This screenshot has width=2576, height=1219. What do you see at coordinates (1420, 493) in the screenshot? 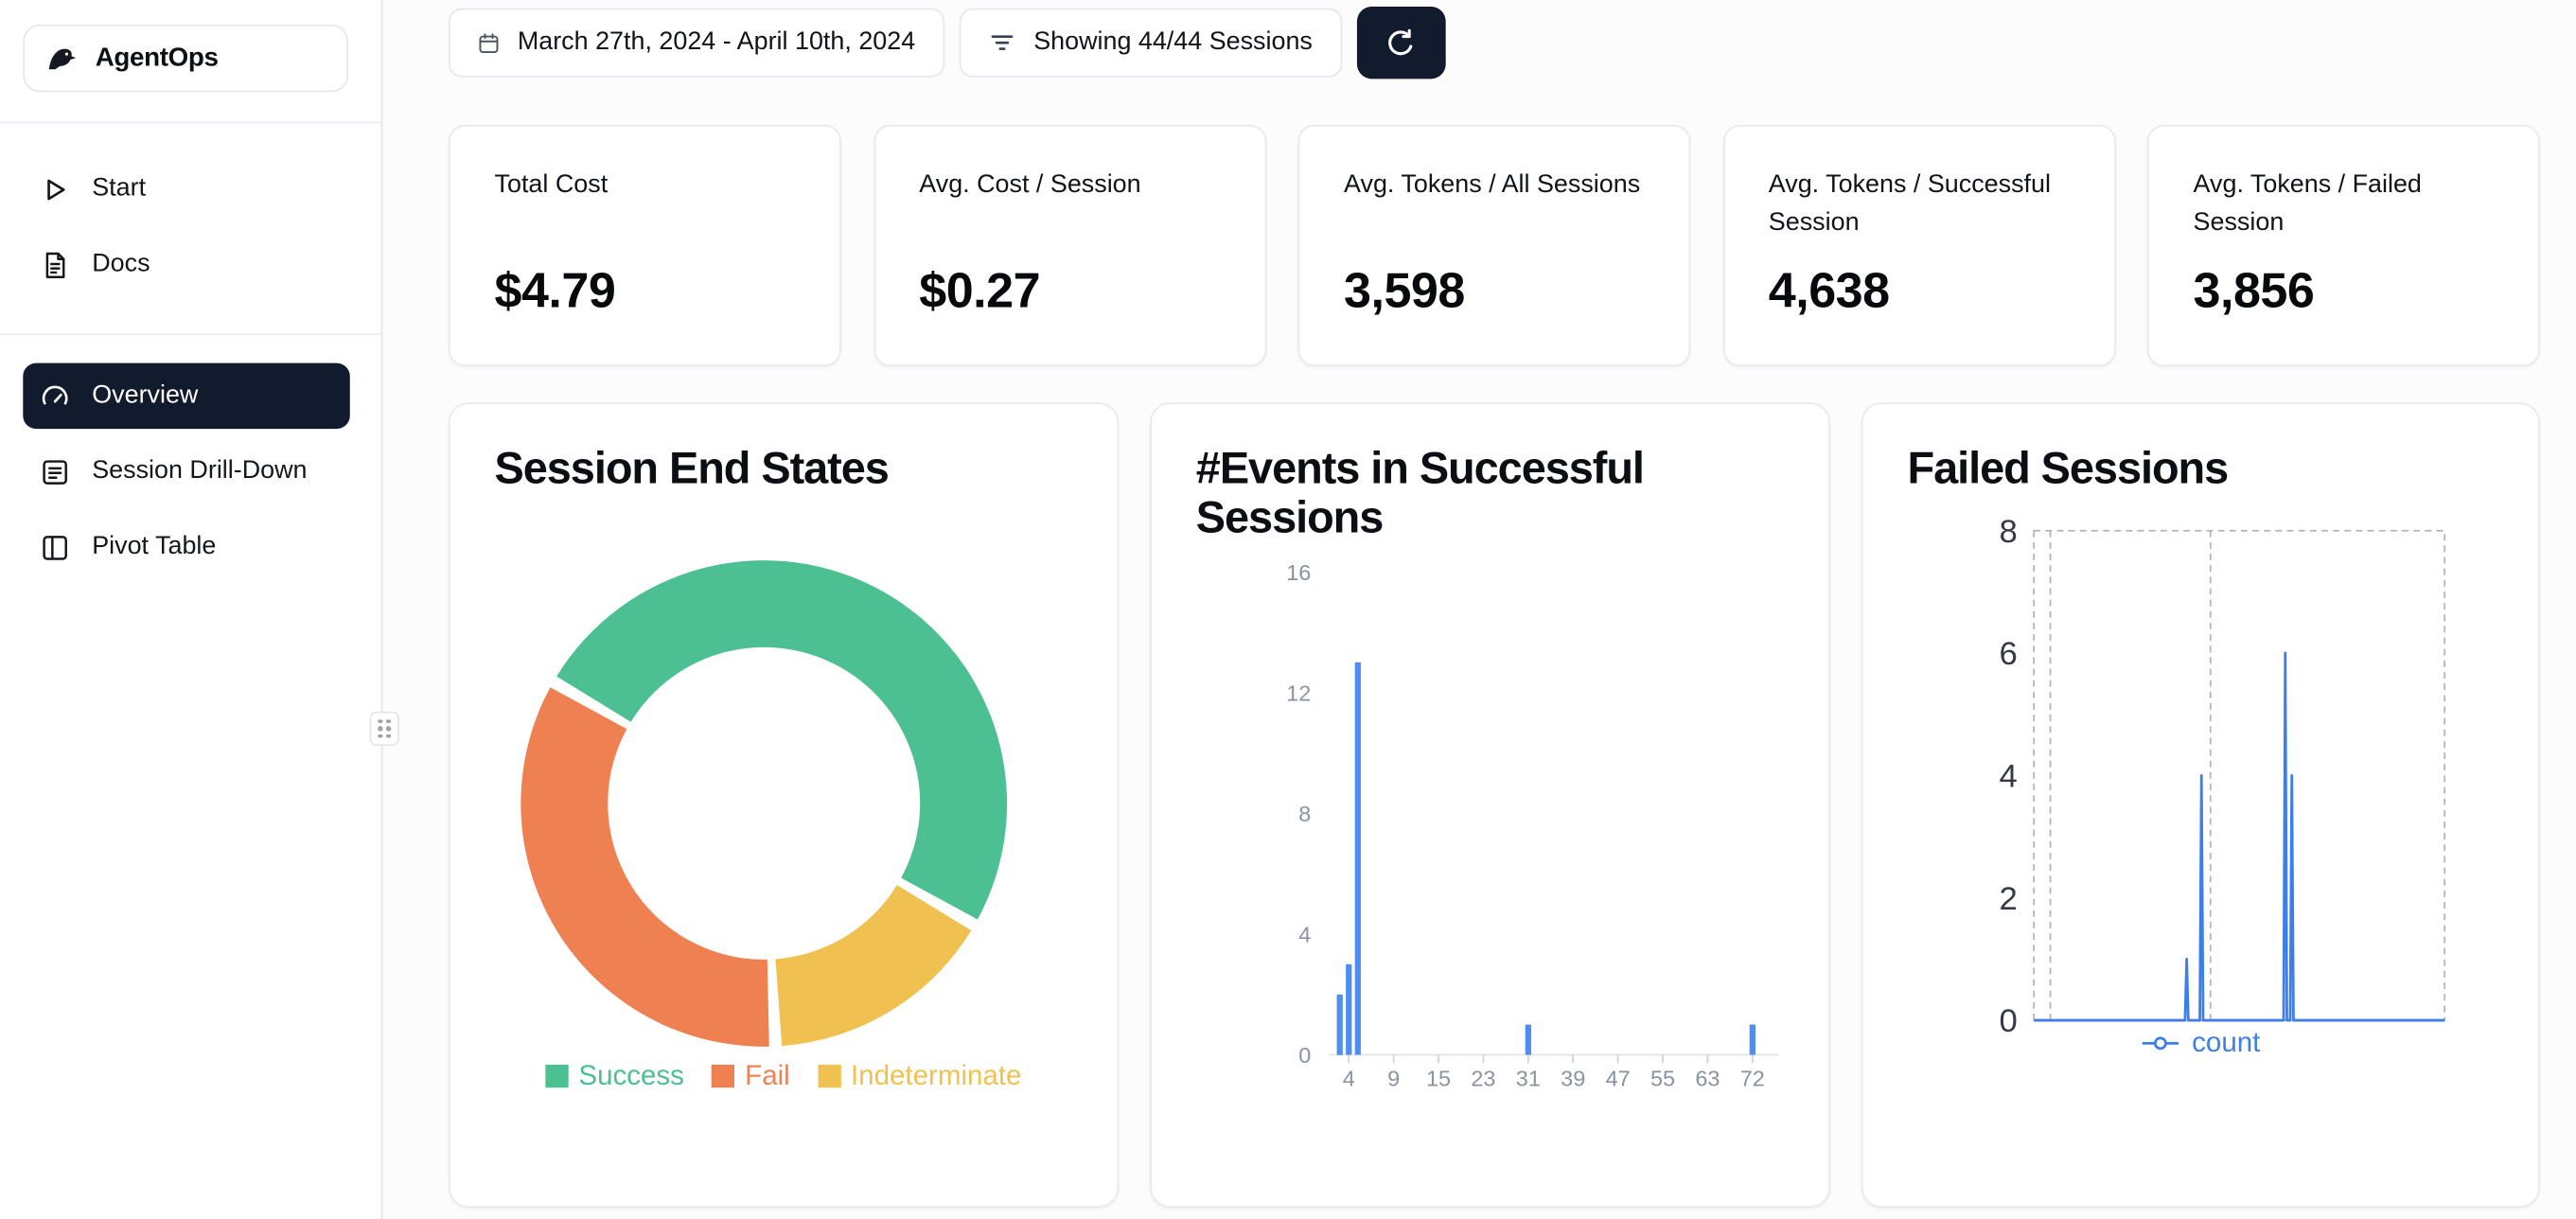
I see `chart-title: #Events in Successful Sessions` at bounding box center [1420, 493].